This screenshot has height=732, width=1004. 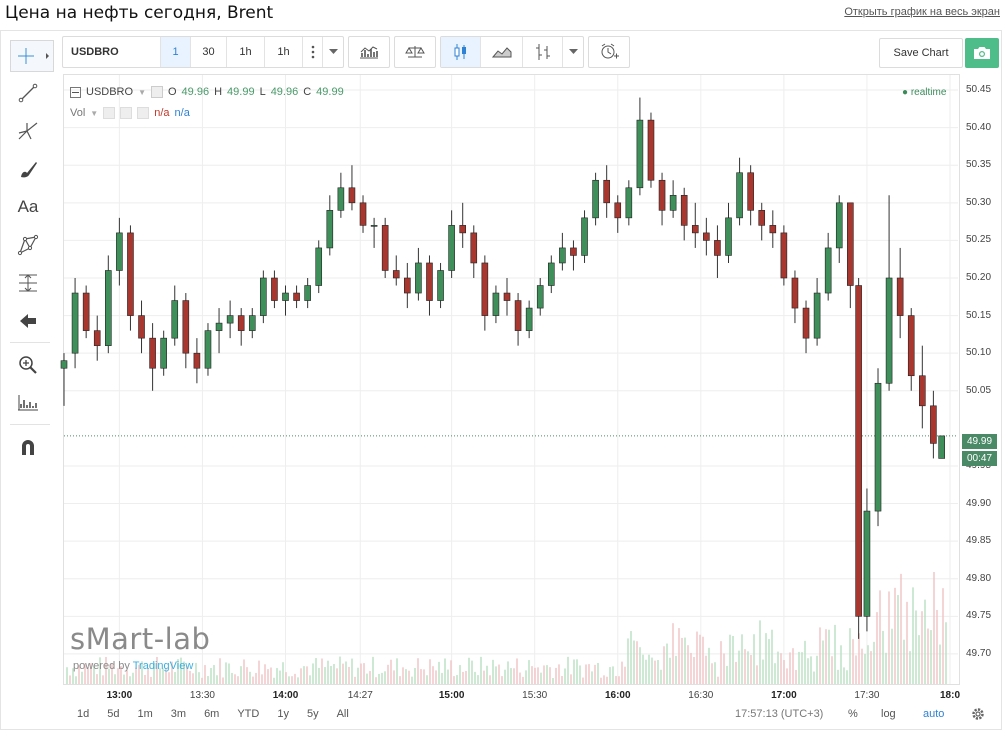 What do you see at coordinates (284, 92) in the screenshot?
I see `low-value: 49.96` at bounding box center [284, 92].